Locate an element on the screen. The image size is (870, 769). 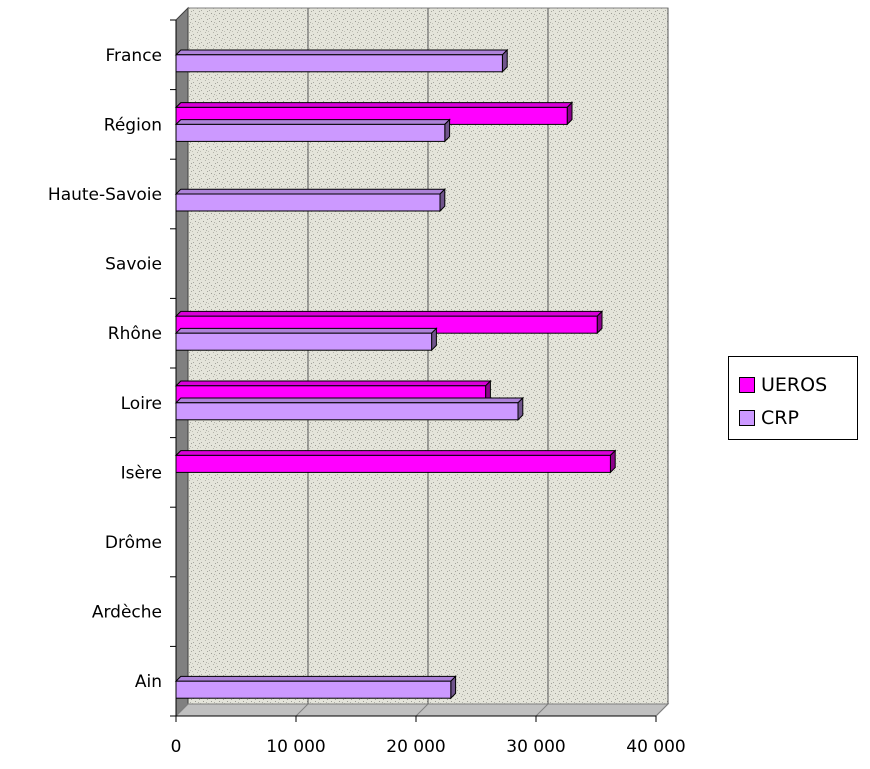
crp-bar-france-top is located at coordinates (341, 52).